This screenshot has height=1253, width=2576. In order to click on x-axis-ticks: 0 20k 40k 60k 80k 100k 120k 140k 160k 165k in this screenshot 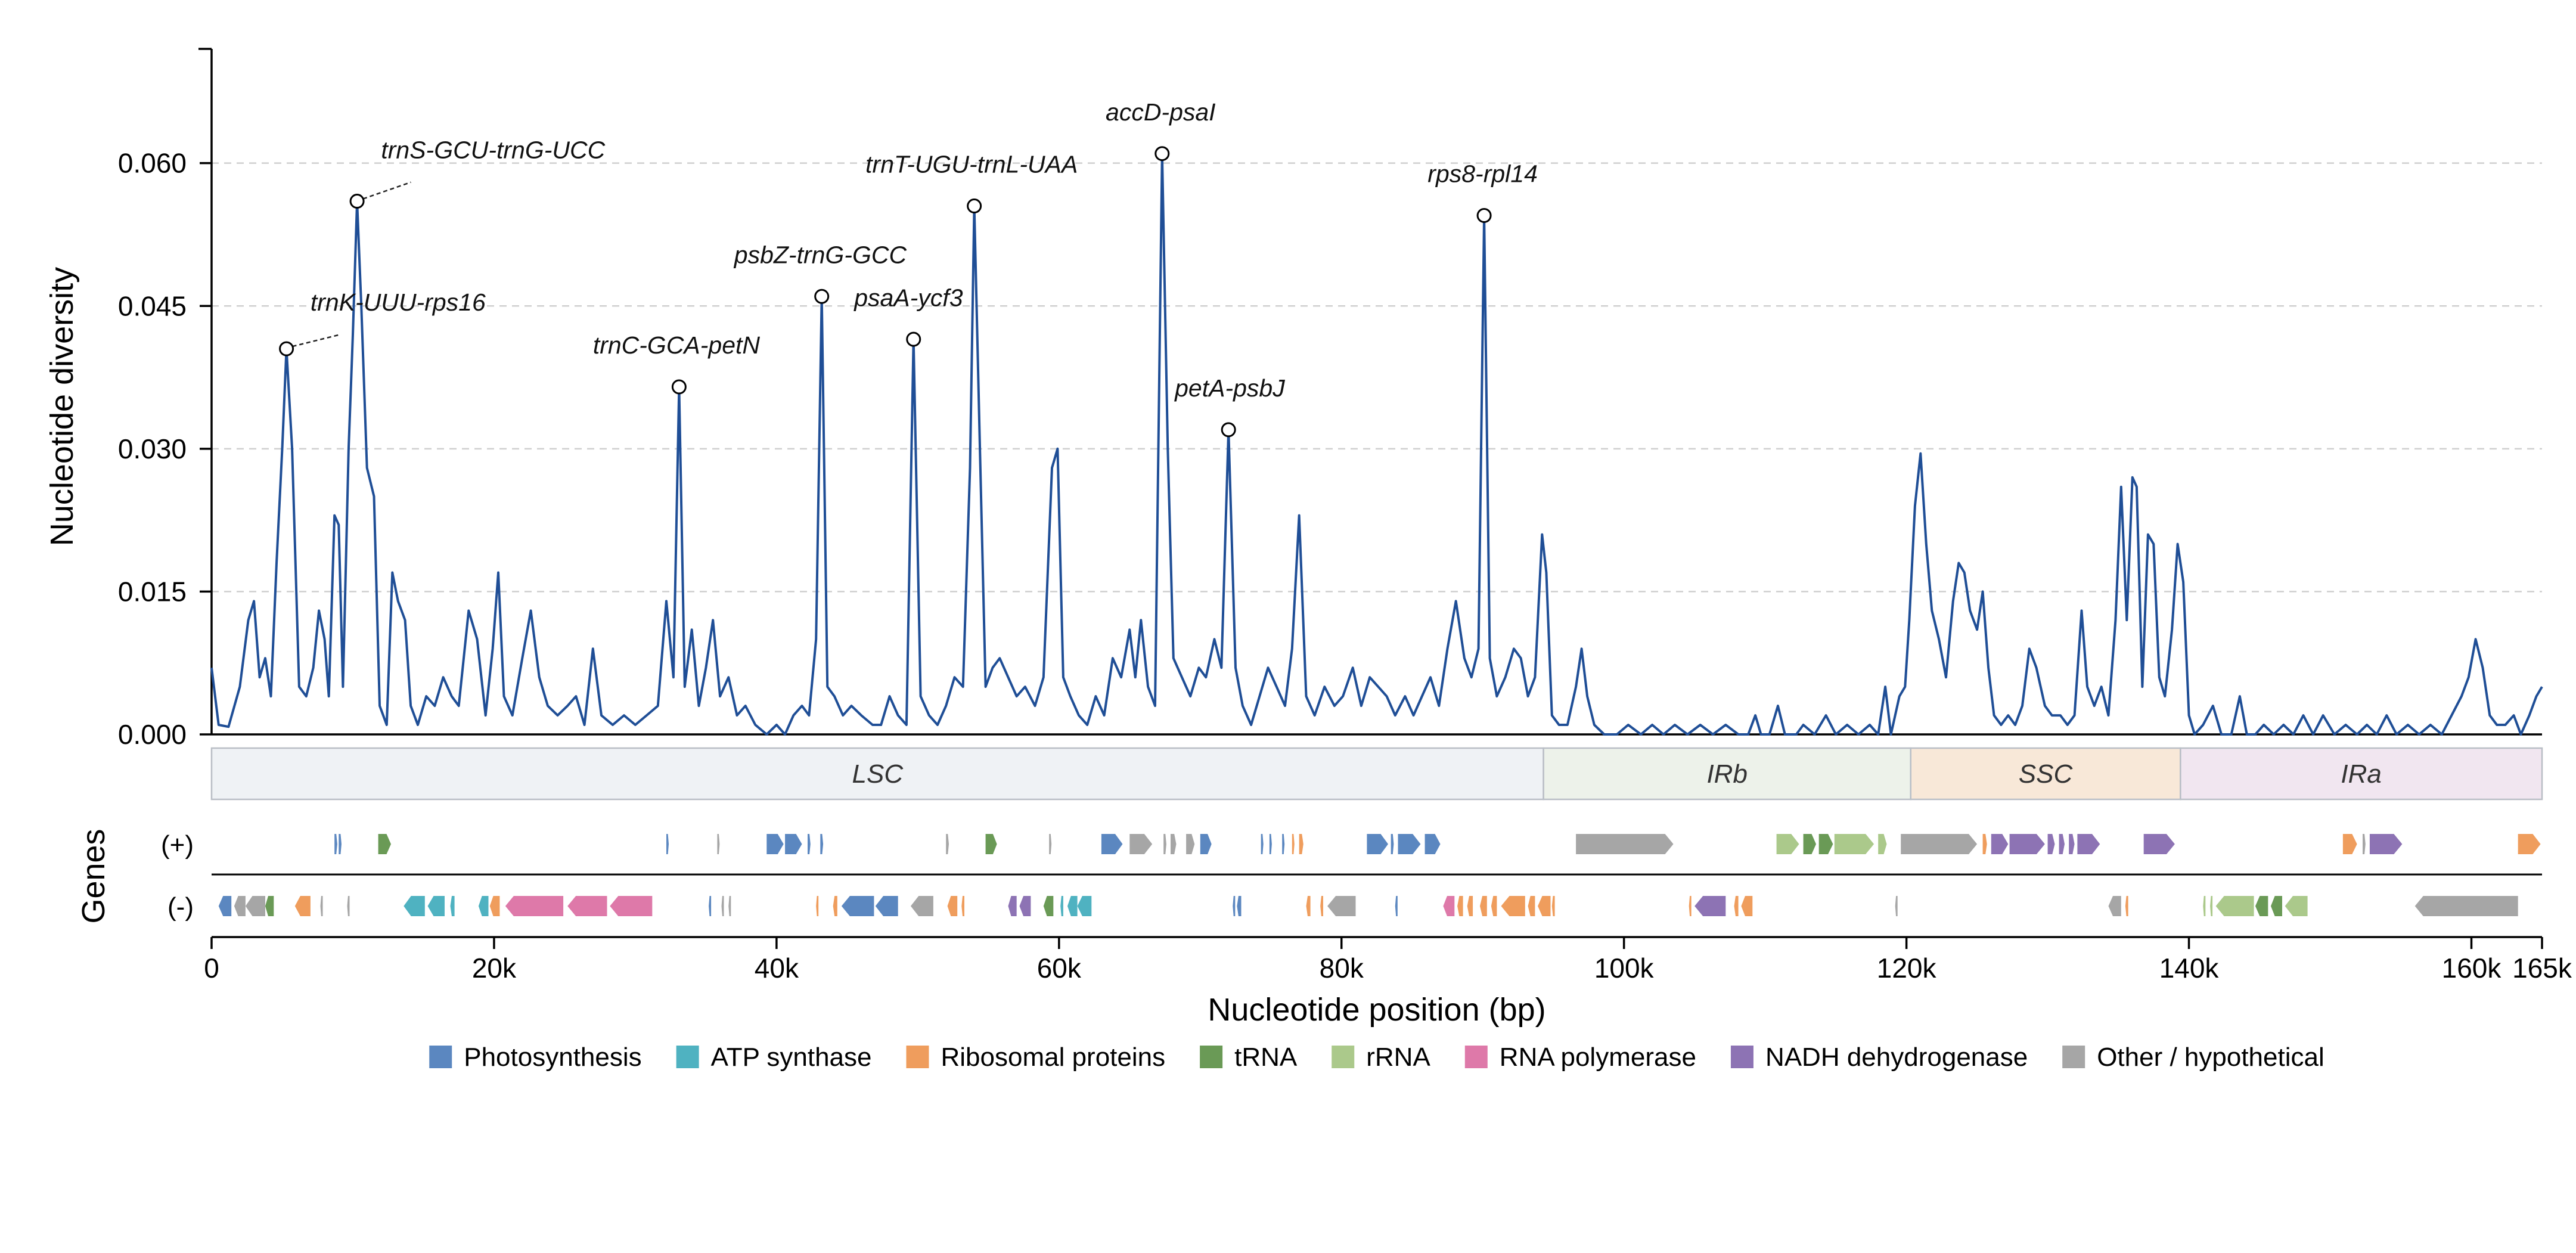, I will do `click(1388, 960)`.